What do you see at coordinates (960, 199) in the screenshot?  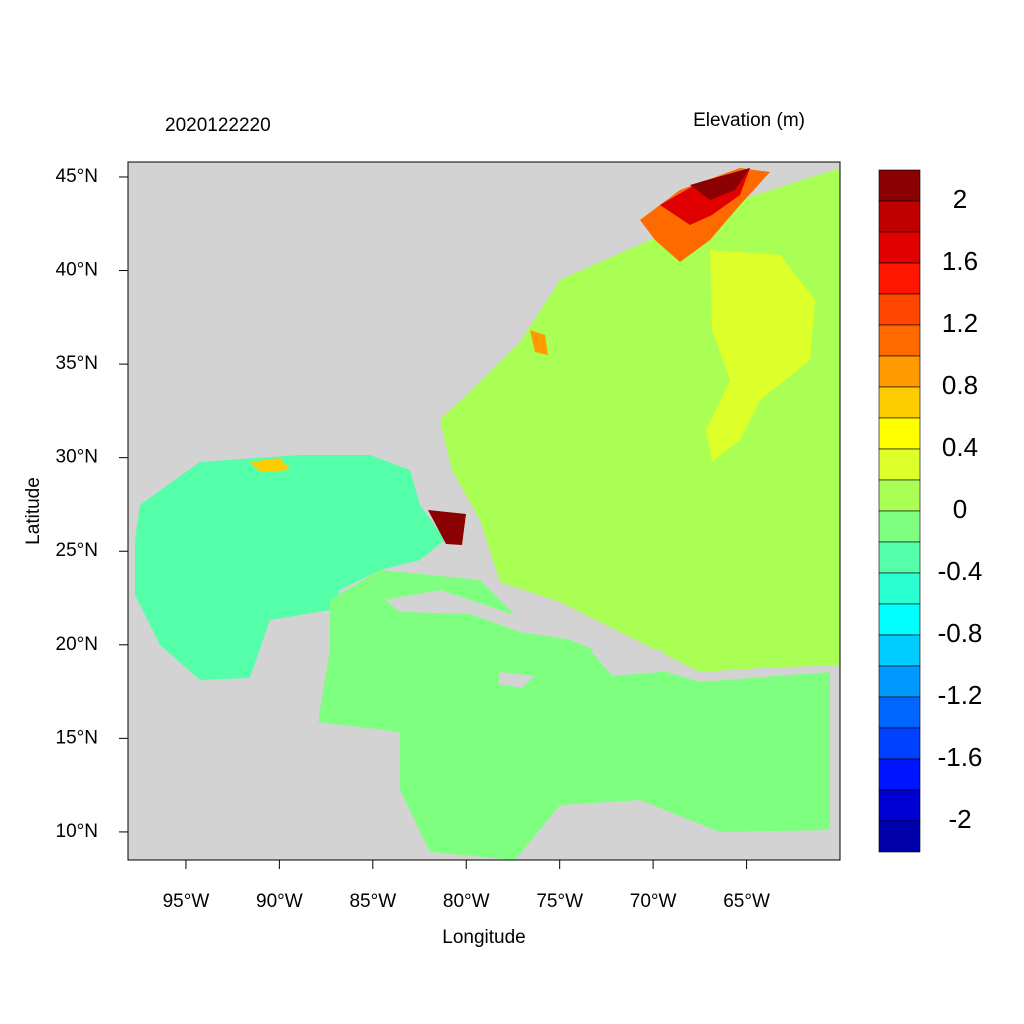 I see `colorbar-label: 2` at bounding box center [960, 199].